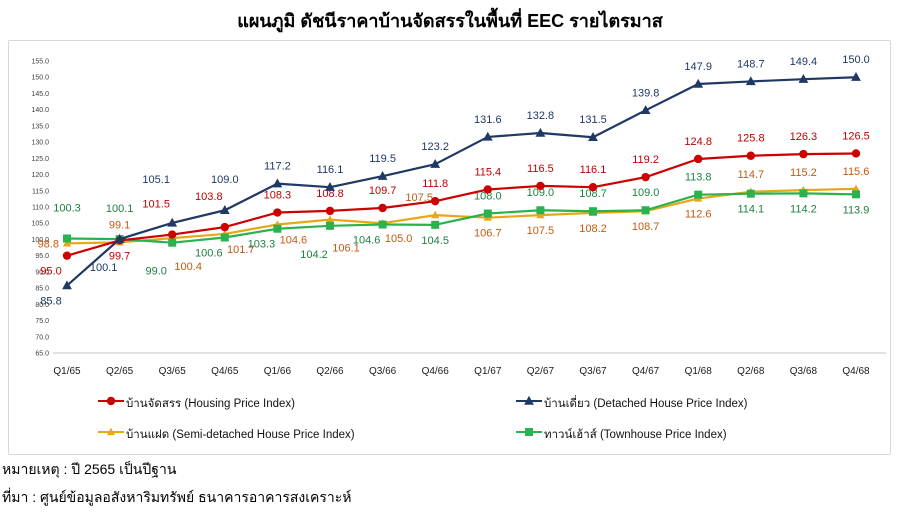 The width and height of the screenshot is (900, 519). What do you see at coordinates (42, 321) in the screenshot?
I see `y-axis-tick-label: 75.0` at bounding box center [42, 321].